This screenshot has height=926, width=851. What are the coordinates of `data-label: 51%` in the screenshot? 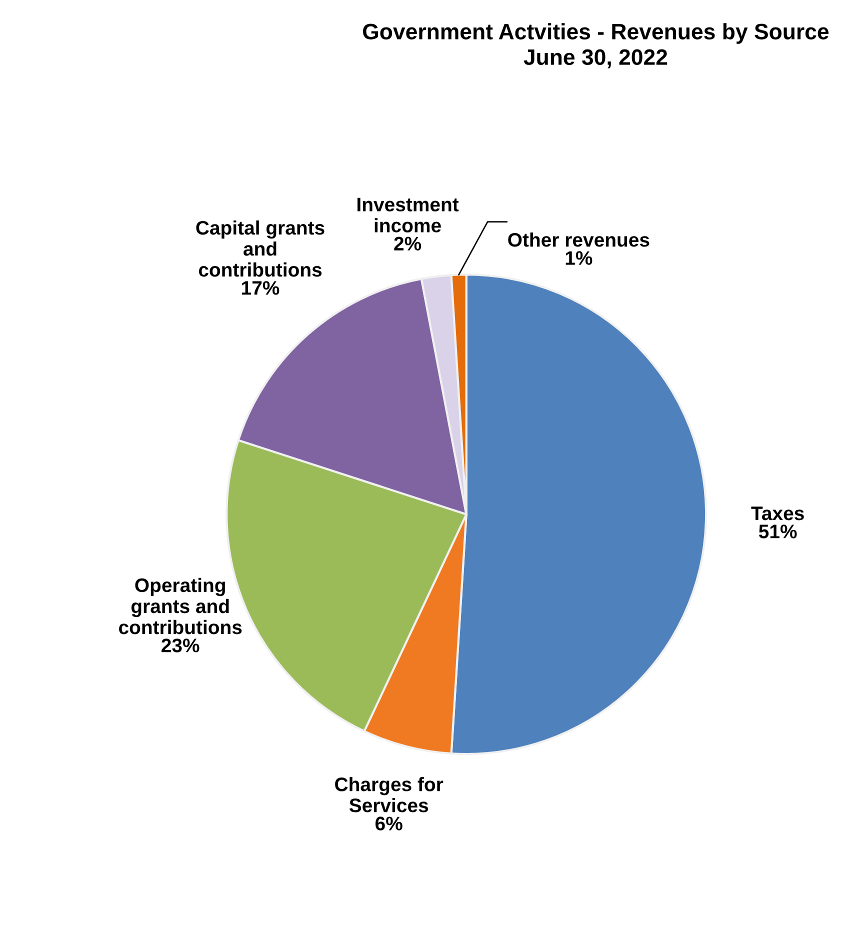 It's located at (777, 531).